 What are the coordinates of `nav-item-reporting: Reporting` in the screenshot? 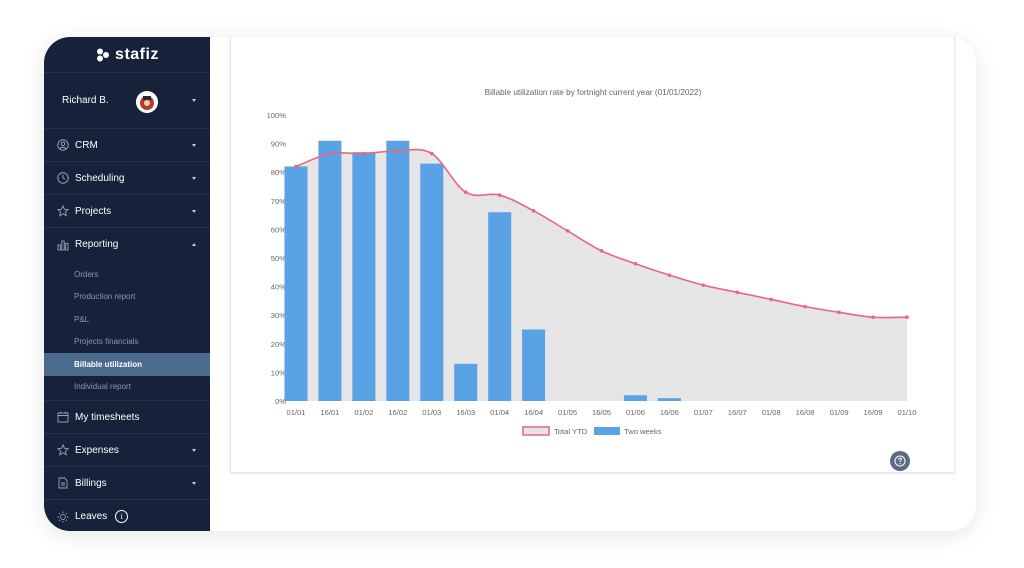 It's located at (127, 244).